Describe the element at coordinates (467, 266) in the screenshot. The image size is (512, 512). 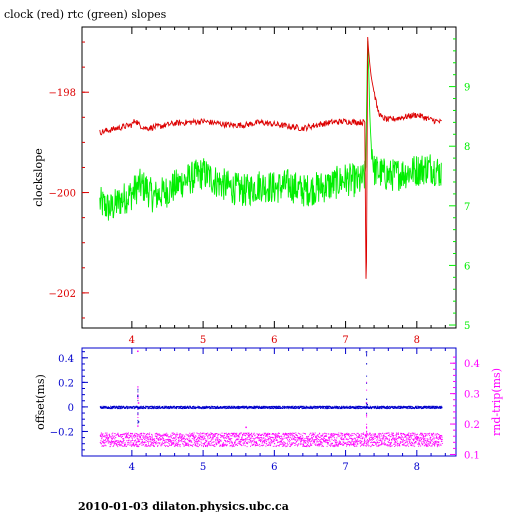
I see `y2-tick-label: 6` at that location.